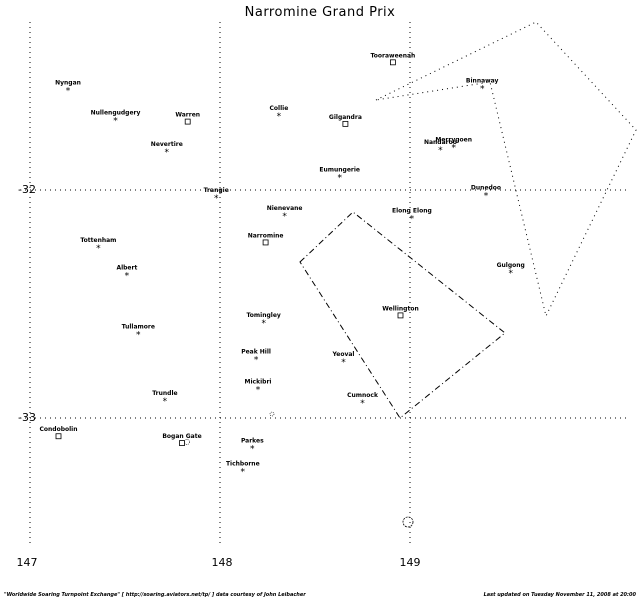 This screenshot has width=640, height=600. I want to click on x-tick-149: 149, so click(410, 562).